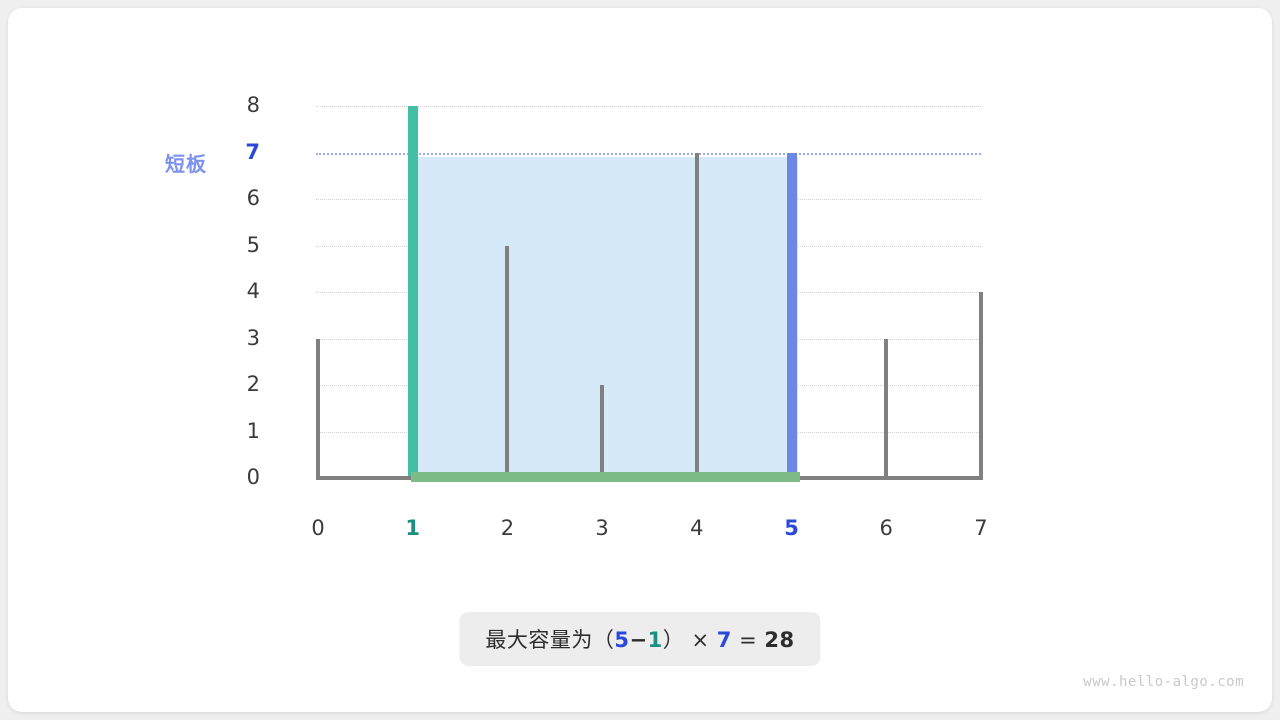 This screenshot has width=1280, height=720. I want to click on x-tick-label-6: 6, so click(886, 528).